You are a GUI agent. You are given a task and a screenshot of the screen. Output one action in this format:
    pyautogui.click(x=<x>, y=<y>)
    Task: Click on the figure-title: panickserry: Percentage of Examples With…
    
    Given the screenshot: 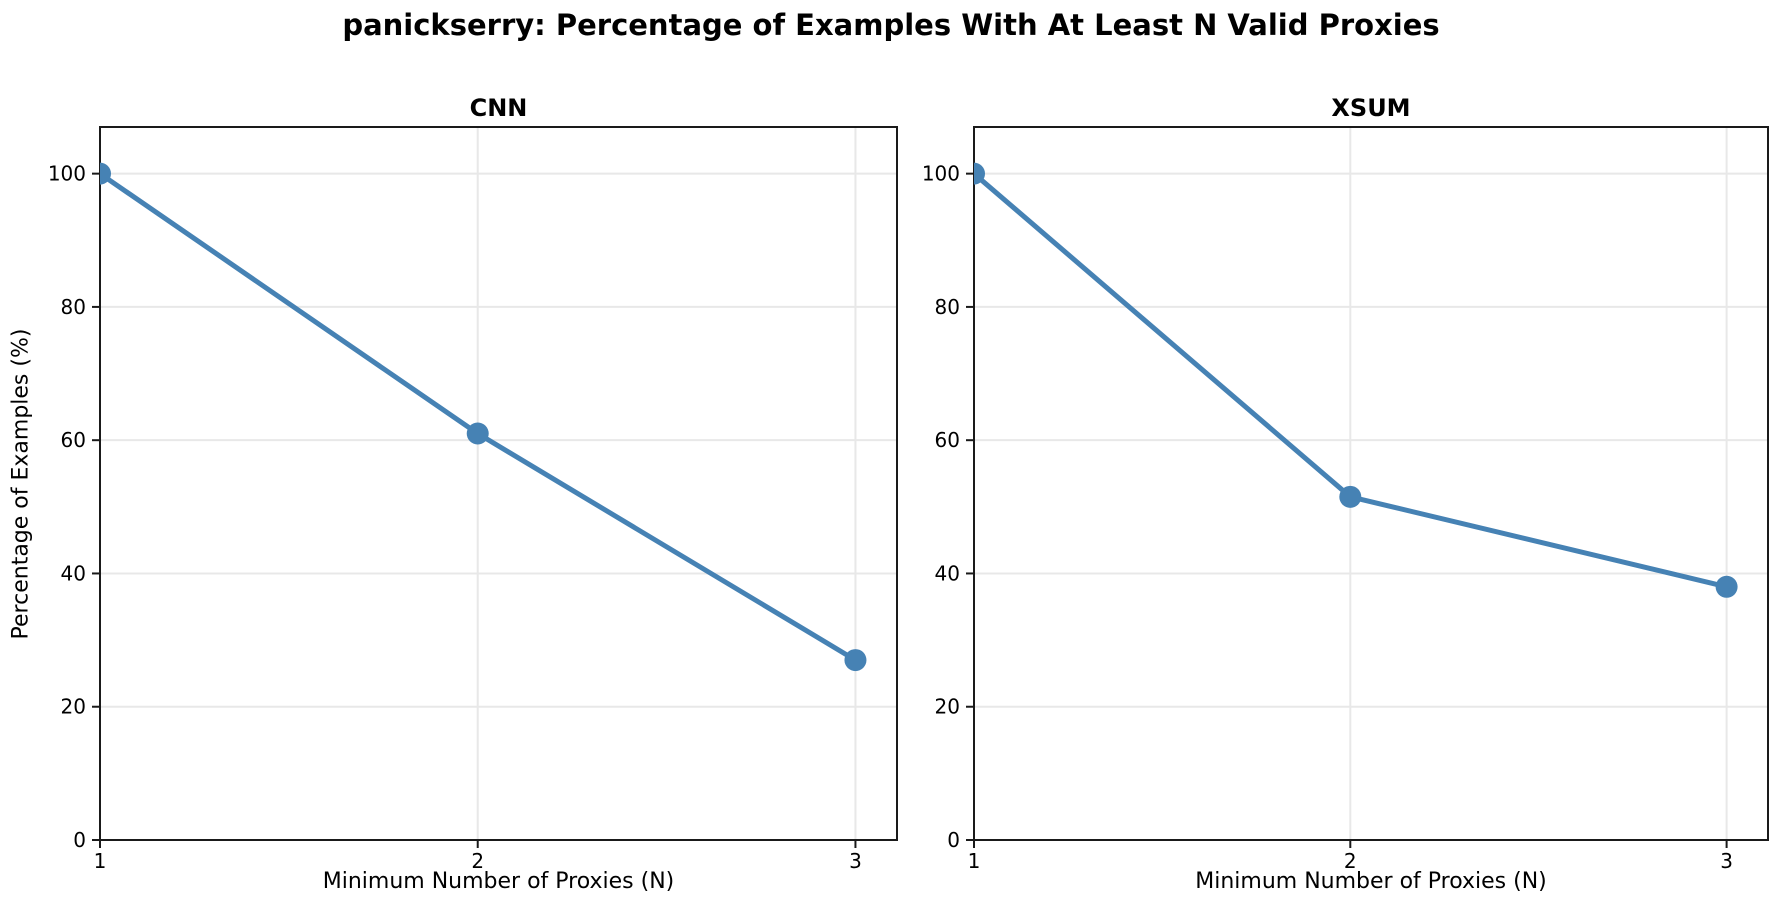 What is the action you would take?
    pyautogui.click(x=891, y=25)
    